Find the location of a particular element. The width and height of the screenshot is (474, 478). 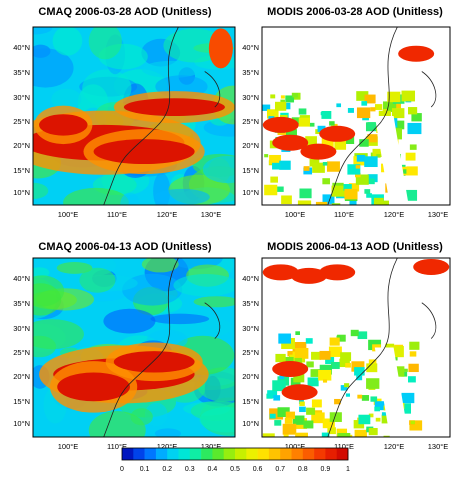

lon-label: 130°E is located at coordinates (211, 214).